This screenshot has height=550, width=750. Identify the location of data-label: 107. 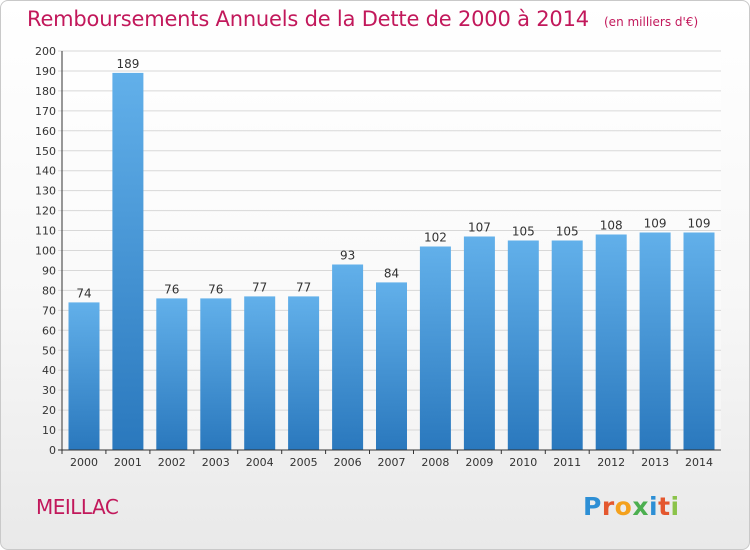
(479, 228).